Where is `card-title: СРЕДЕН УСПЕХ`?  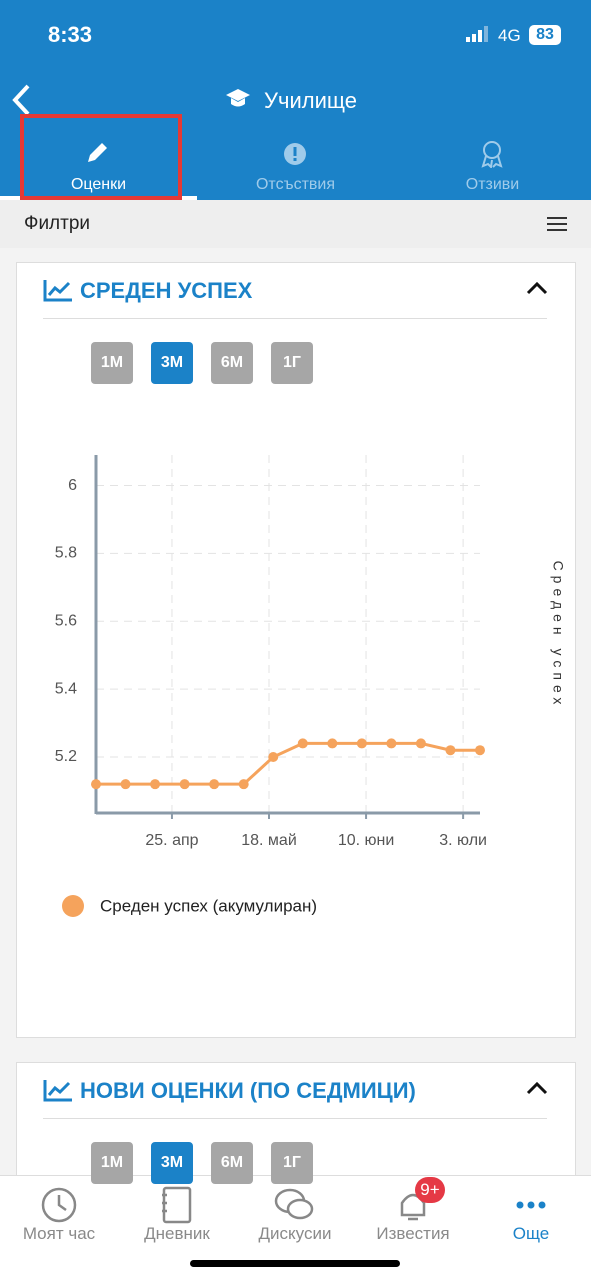
card-title: СРЕДЕН УСПЕХ is located at coordinates (166, 290).